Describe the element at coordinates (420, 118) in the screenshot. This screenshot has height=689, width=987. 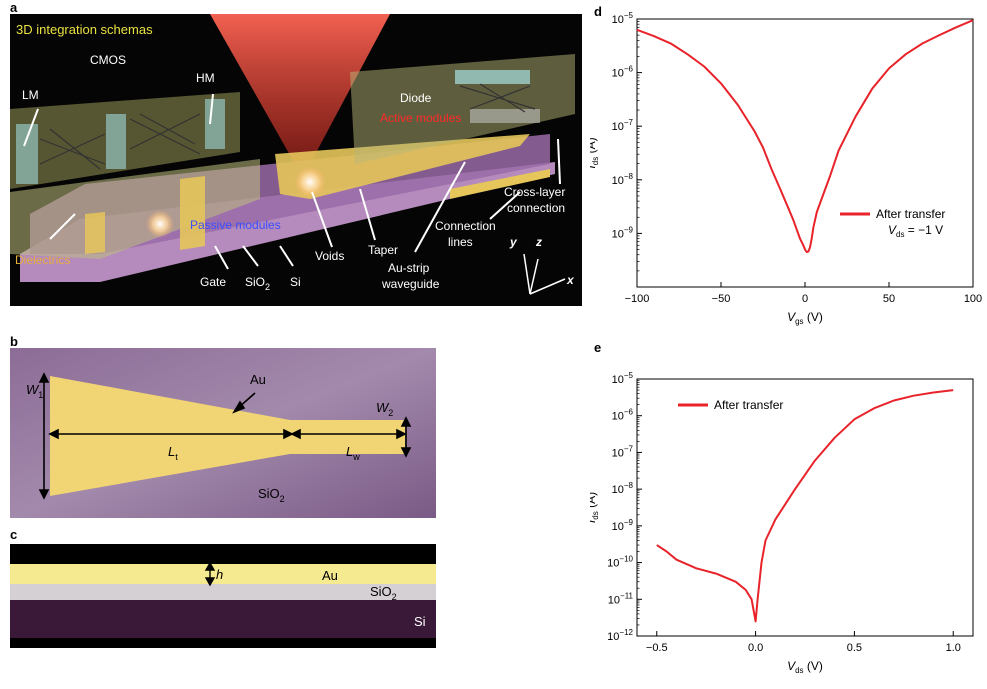
I see `label-active-modules: Active modules` at that location.